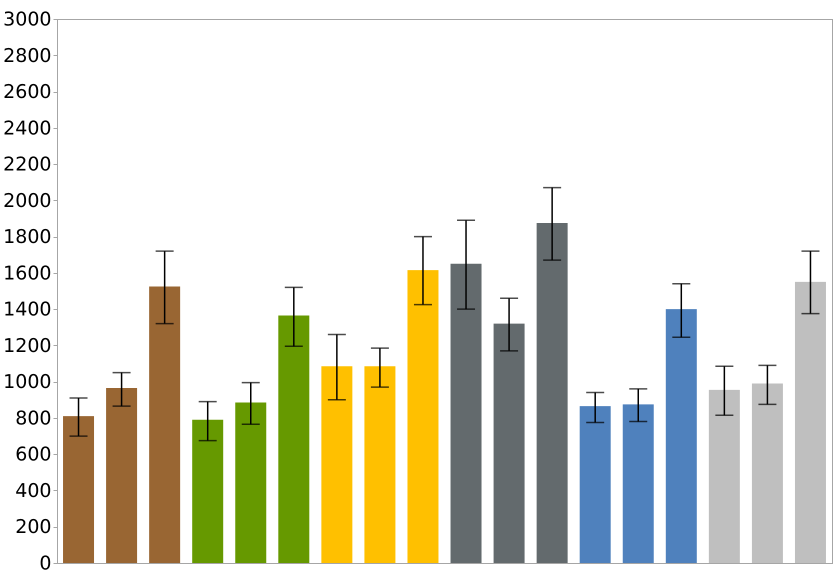 This screenshot has height=575, width=836. What do you see at coordinates (27, 309) in the screenshot?
I see `y-tick-label: 1400` at bounding box center [27, 309].